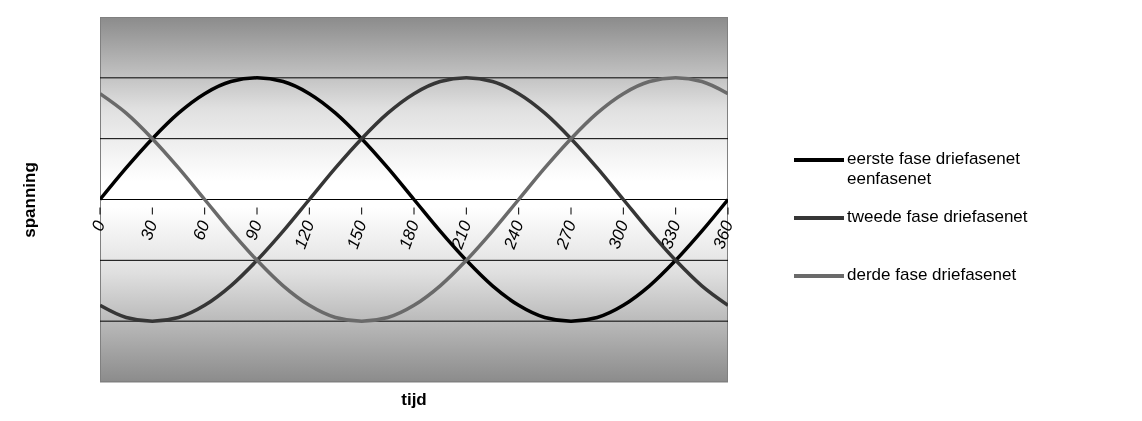  I want to click on x-tick-label: 150, so click(357, 234).